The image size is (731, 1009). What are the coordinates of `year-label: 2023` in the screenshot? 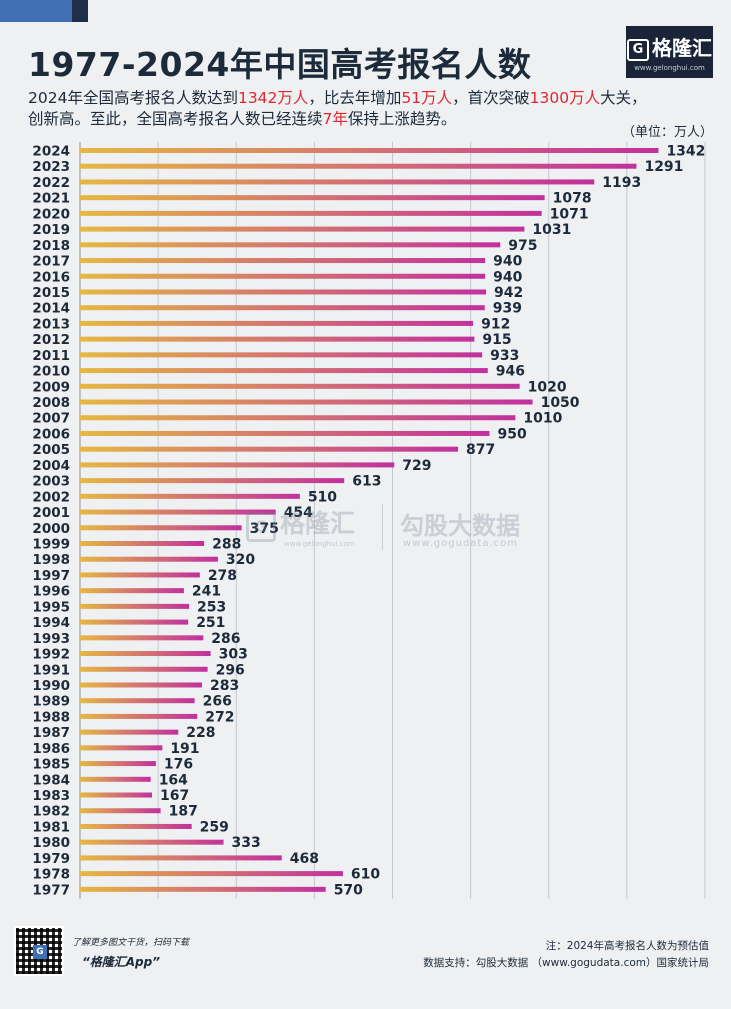 It's located at (51, 167).